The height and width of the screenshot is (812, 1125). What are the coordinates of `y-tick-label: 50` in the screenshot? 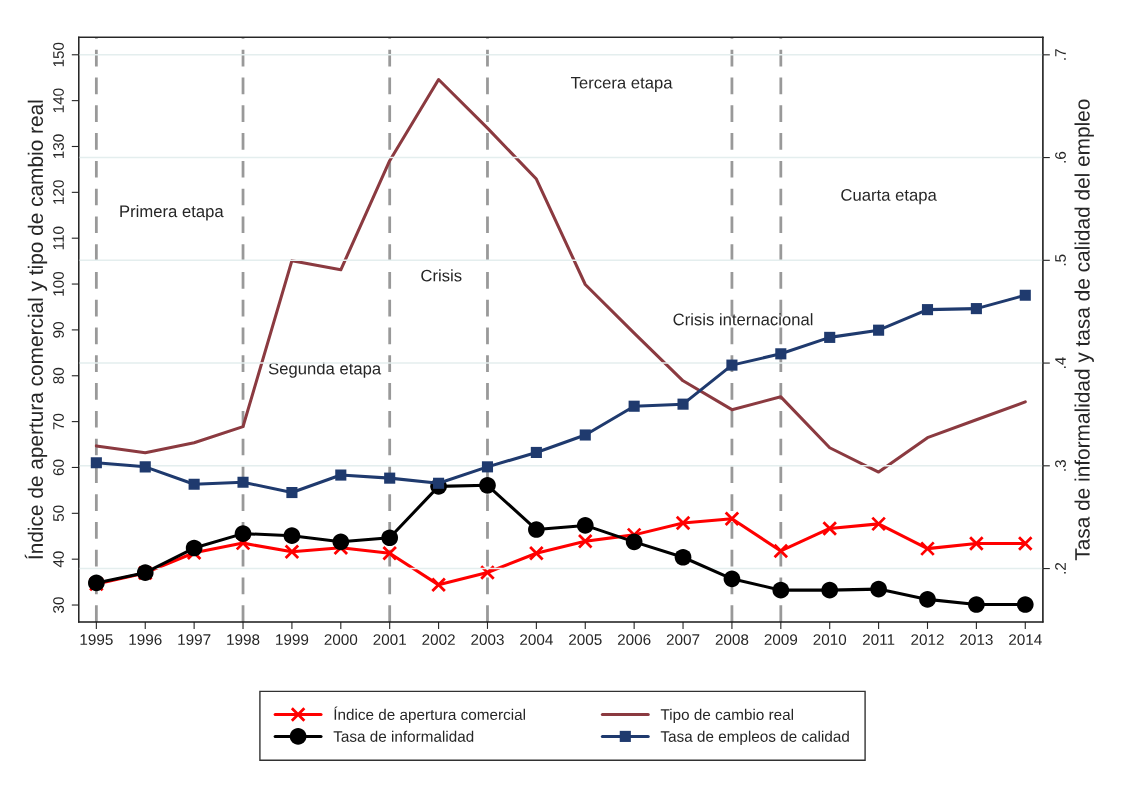 It's located at (58, 513).